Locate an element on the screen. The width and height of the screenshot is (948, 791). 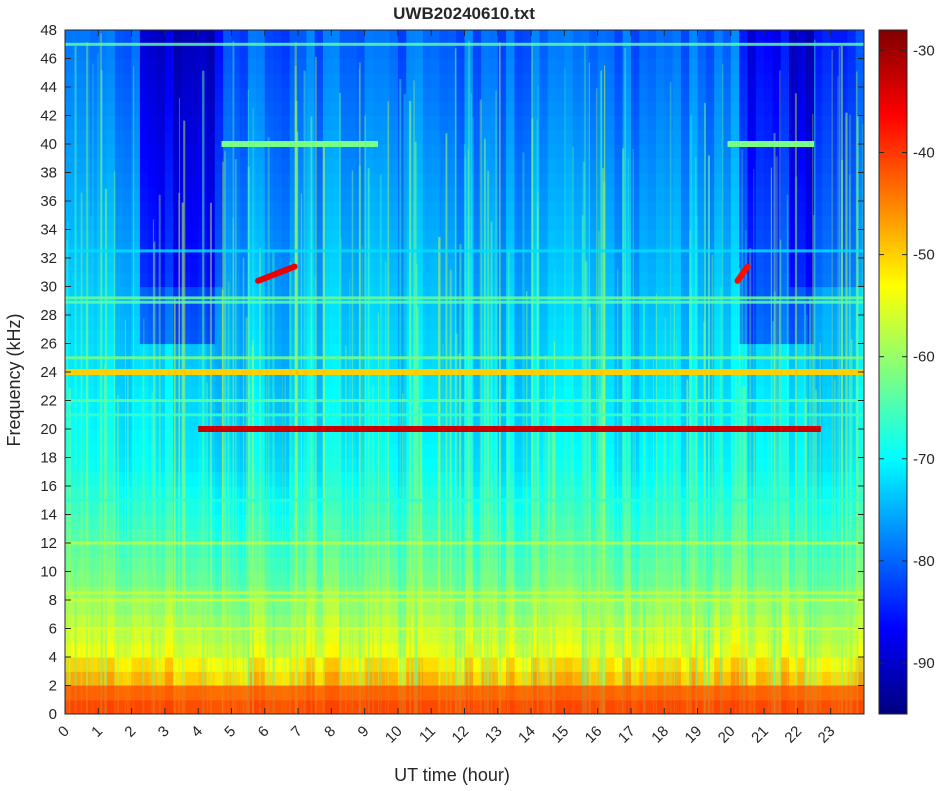
y-tick-label: 18 is located at coordinates (48, 458).